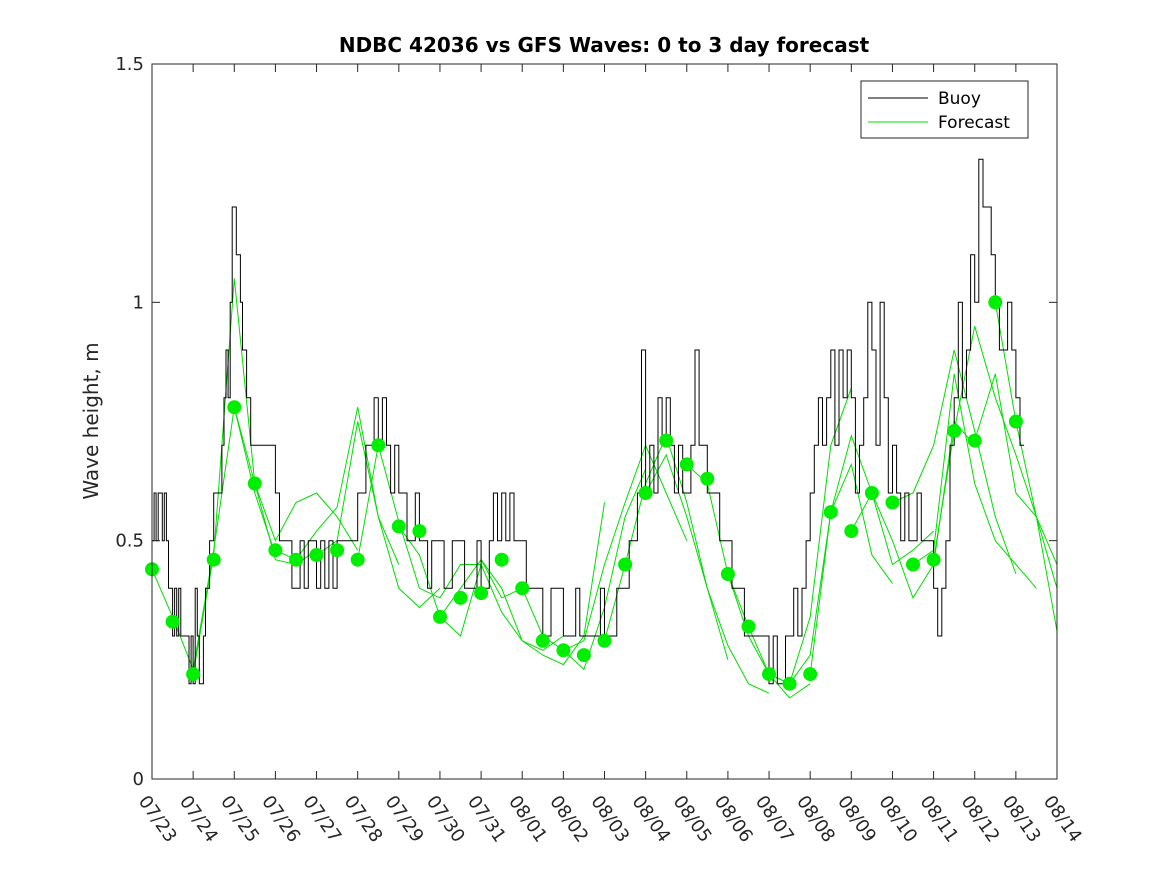 The width and height of the screenshot is (1167, 875). Describe the element at coordinates (959, 99) in the screenshot. I see `legend-buoy-label: Buoy` at that location.